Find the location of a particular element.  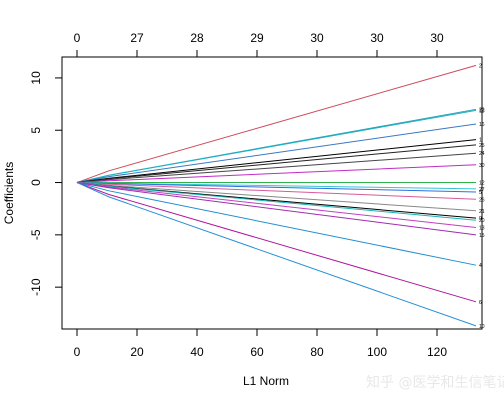

x-tick-label: 40 is located at coordinates (197, 352).